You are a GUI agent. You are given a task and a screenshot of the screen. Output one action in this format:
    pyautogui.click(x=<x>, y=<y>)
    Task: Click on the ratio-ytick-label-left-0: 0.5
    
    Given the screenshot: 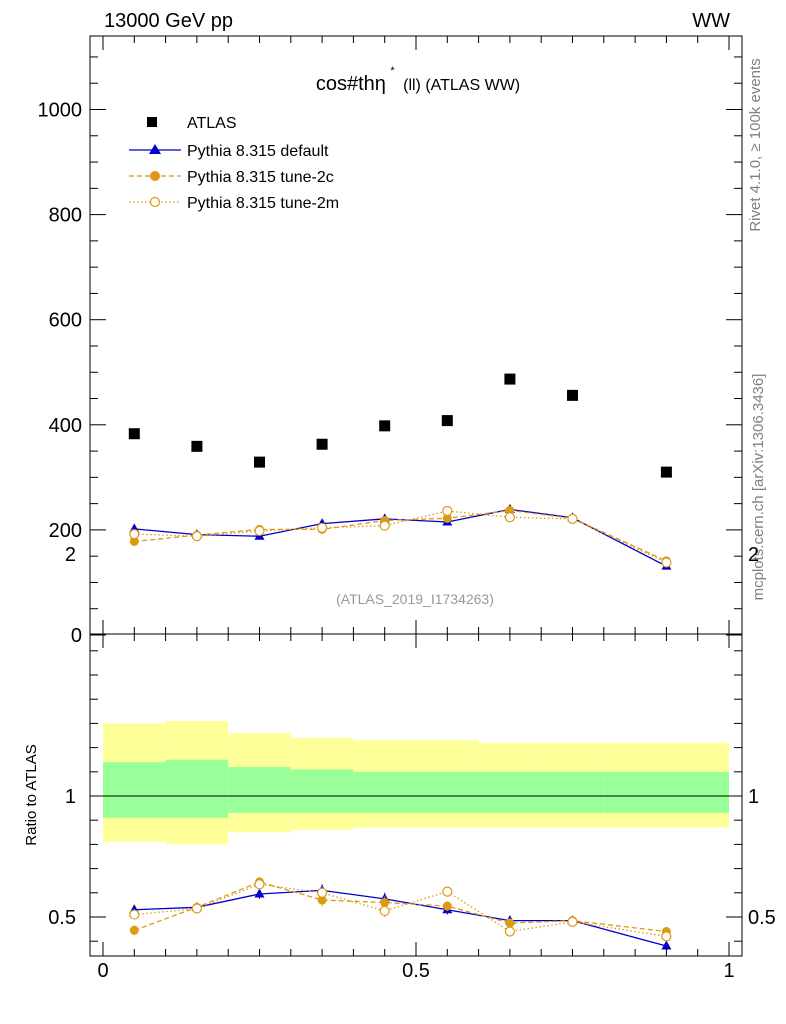 What is the action you would take?
    pyautogui.click(x=62, y=918)
    